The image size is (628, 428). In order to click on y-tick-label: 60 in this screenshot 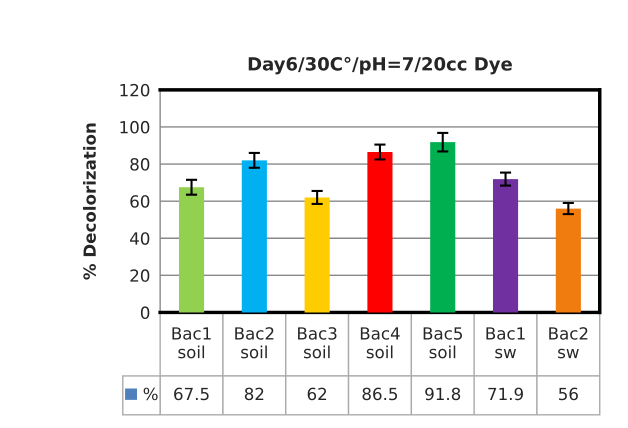, I will do `click(140, 201)`.